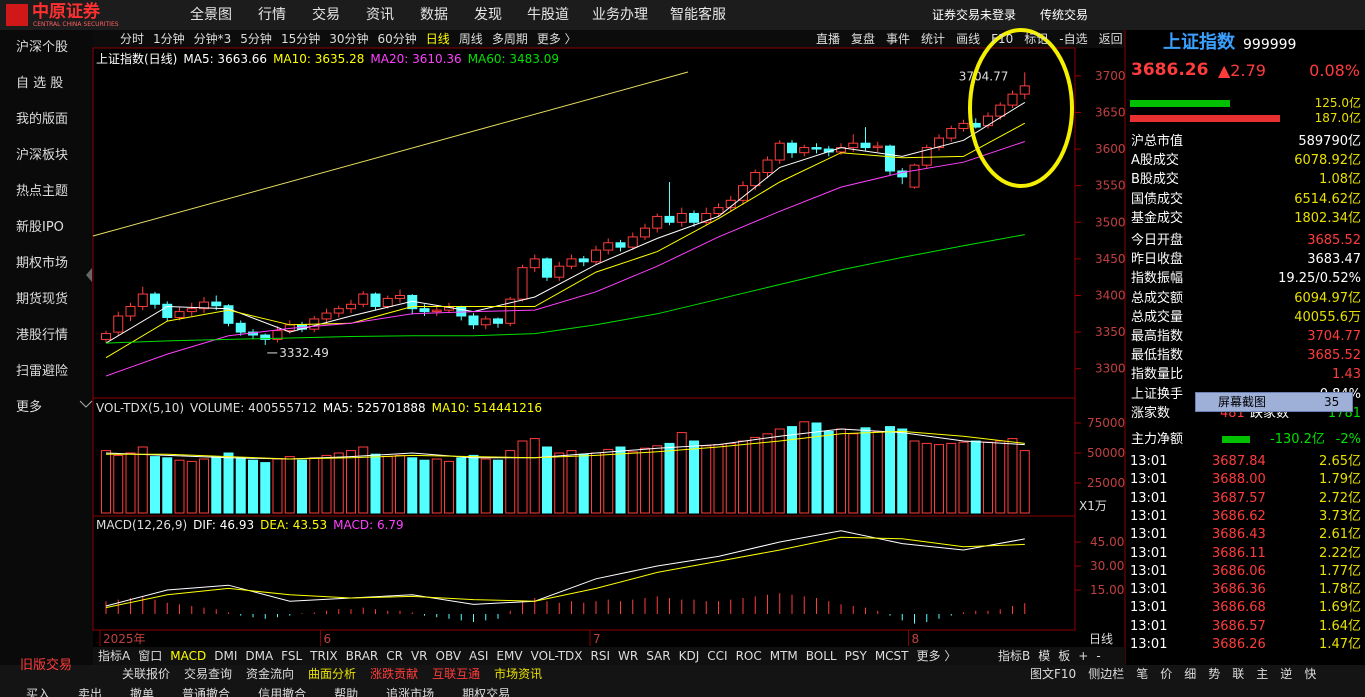 The image size is (1365, 697). Describe the element at coordinates (486, 692) in the screenshot. I see `trade-action: 期权交易` at that location.